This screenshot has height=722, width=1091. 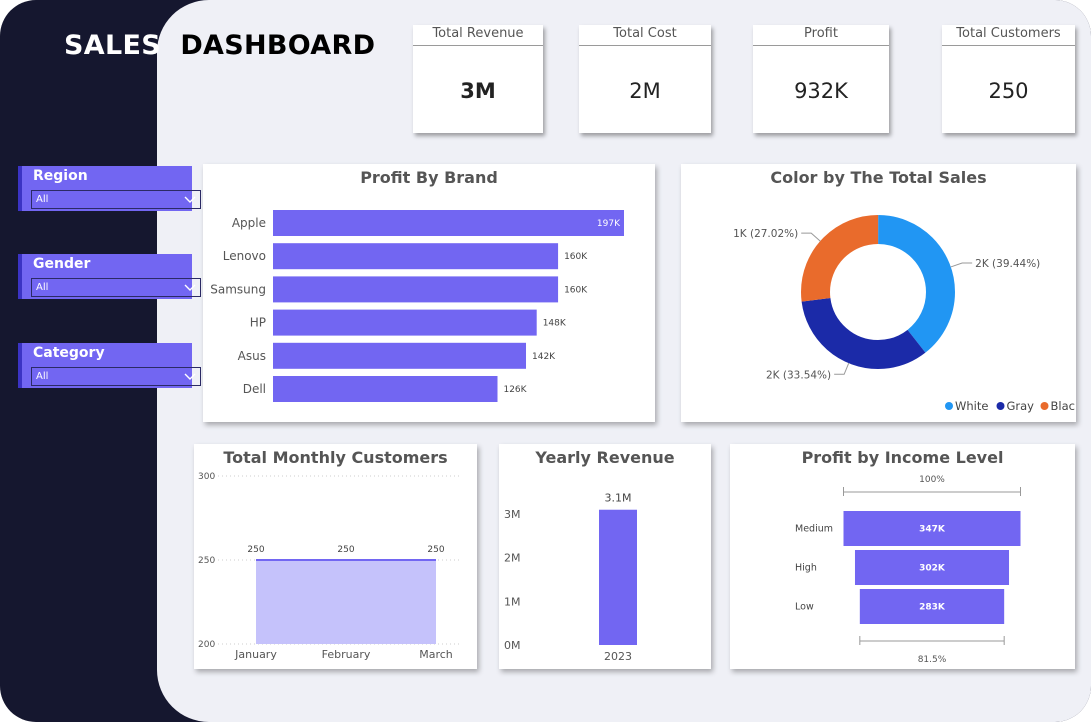 What do you see at coordinates (238, 289) in the screenshot?
I see `brand-category-label: Samsung` at bounding box center [238, 289].